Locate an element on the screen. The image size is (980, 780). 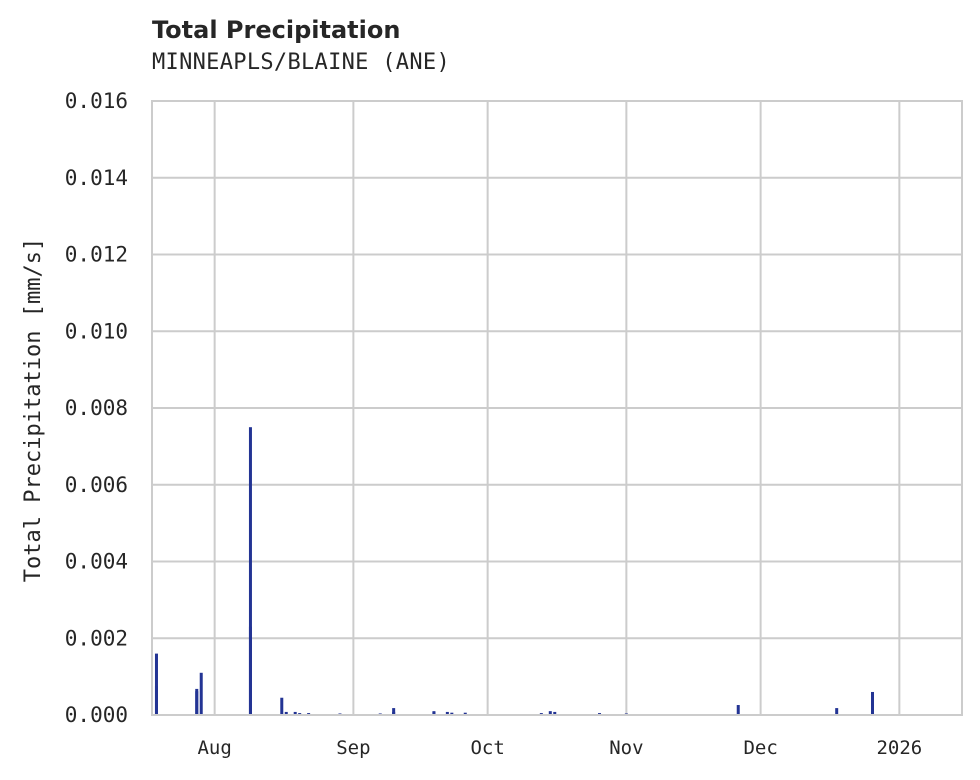
y-tick-label: 0.006 is located at coordinates (96, 485).